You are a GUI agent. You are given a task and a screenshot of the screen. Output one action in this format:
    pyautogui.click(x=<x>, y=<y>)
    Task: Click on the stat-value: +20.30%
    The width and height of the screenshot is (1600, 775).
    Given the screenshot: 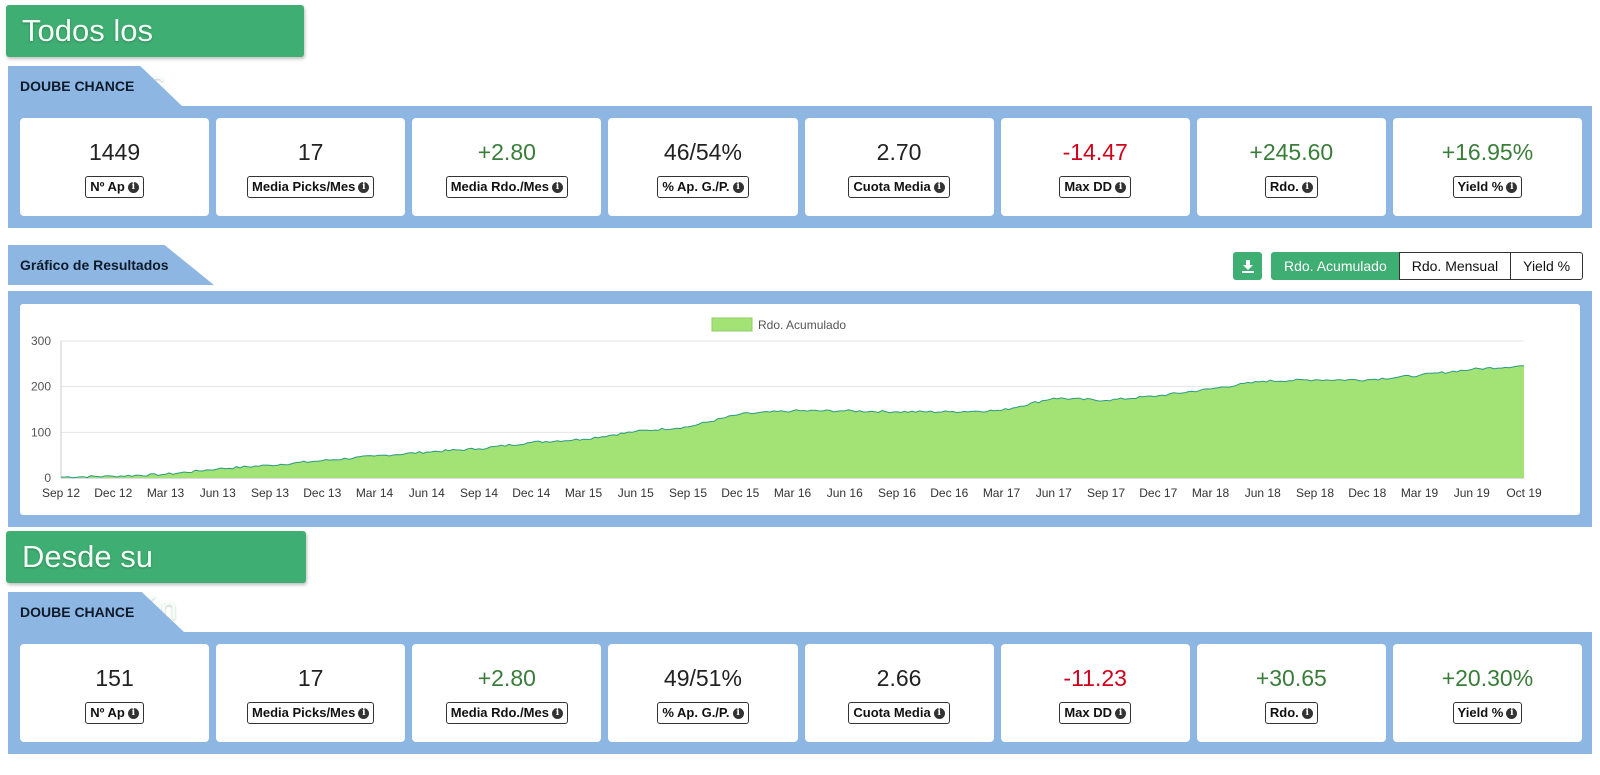 What is the action you would take?
    pyautogui.click(x=1487, y=678)
    